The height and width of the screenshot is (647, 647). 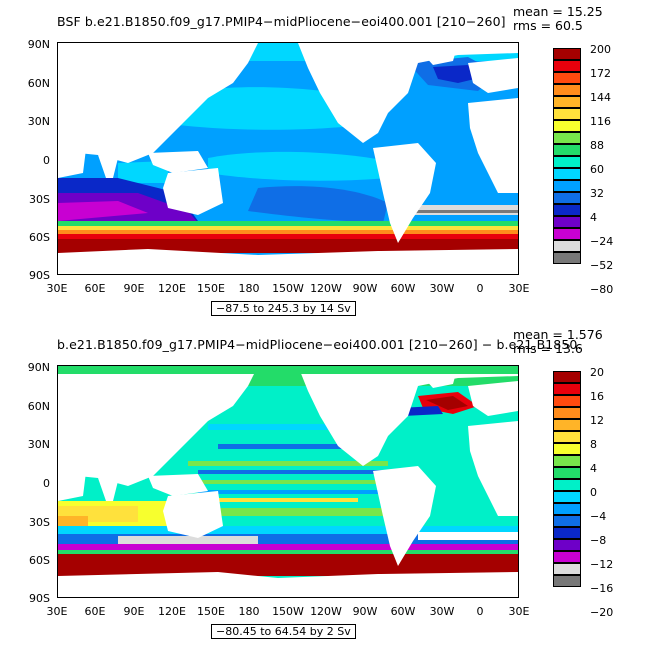 I want to click on colorbar-label: −24, so click(x=602, y=241).